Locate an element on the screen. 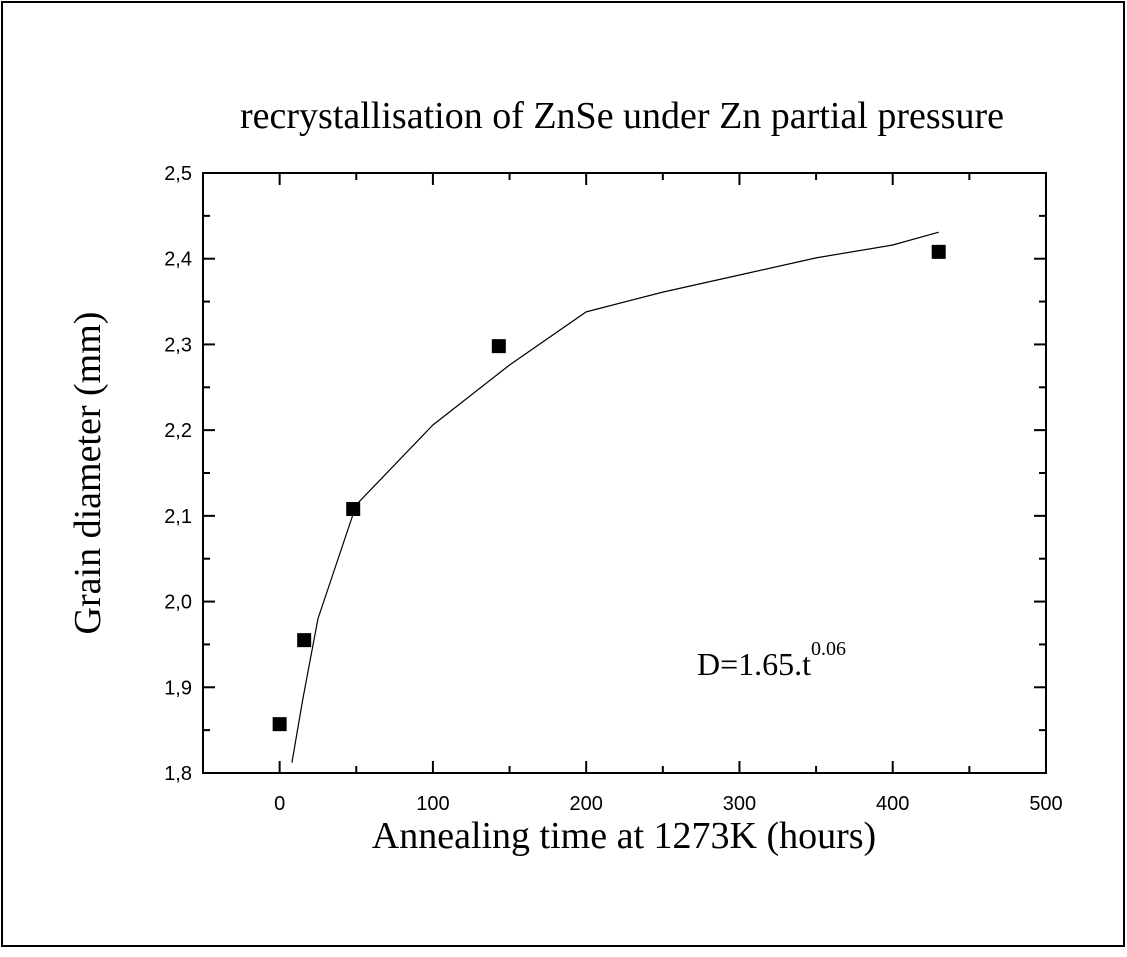 This screenshot has height=957, width=1127. y-axis-label: Grain diameter (mm) is located at coordinates (88, 473).